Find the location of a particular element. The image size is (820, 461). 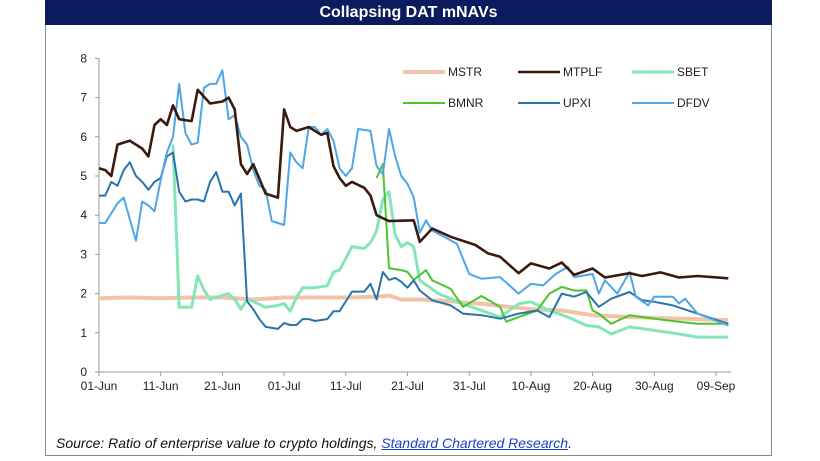

x-tick-label: 01-Jun is located at coordinates (99, 386).